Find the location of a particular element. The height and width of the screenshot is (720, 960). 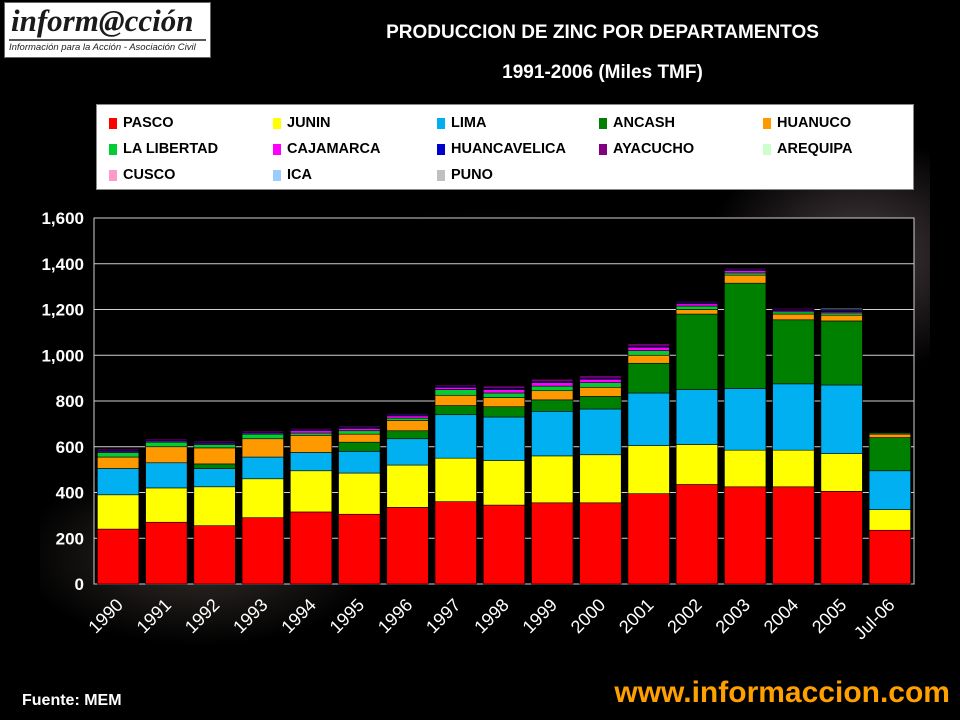

legend-item: ICA is located at coordinates (292, 175).